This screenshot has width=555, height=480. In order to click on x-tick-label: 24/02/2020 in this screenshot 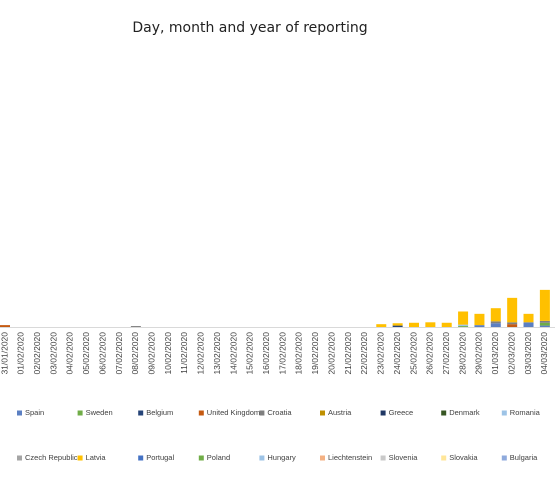, I will do `click(397, 353)`.